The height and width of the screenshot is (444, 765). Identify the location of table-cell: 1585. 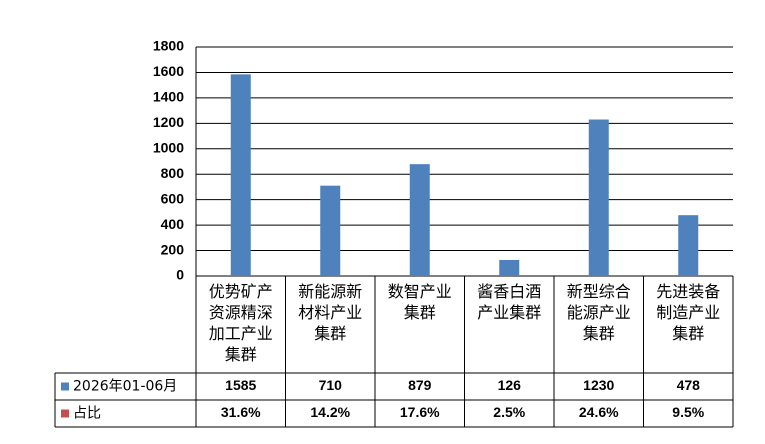
(240, 385).